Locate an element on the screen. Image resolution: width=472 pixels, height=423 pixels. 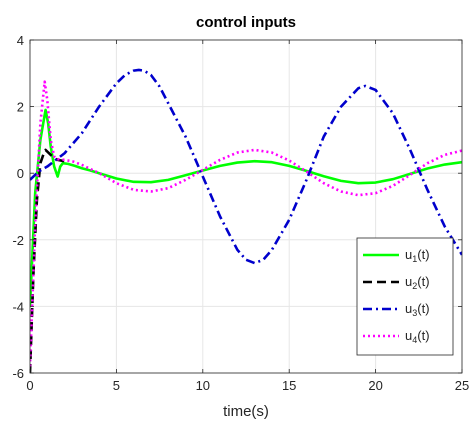
x-tick-label: 15 is located at coordinates (289, 385).